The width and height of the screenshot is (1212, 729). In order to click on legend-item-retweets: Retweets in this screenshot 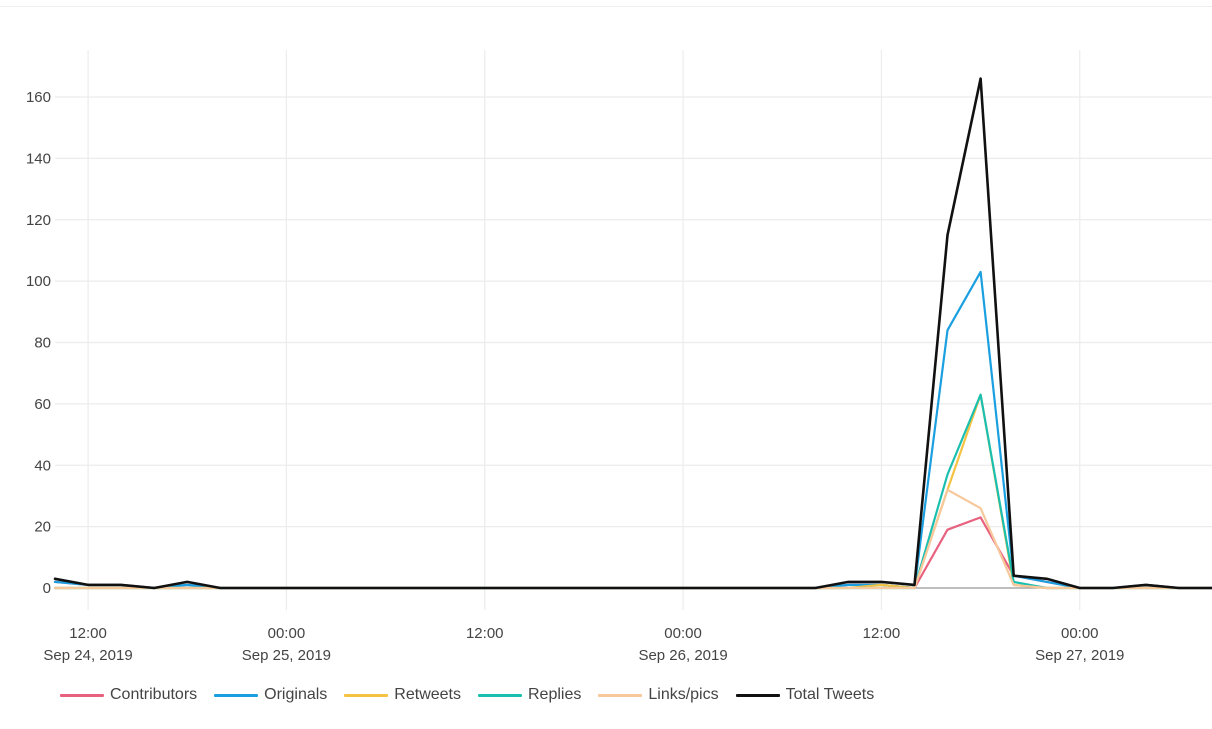, I will do `click(402, 695)`.